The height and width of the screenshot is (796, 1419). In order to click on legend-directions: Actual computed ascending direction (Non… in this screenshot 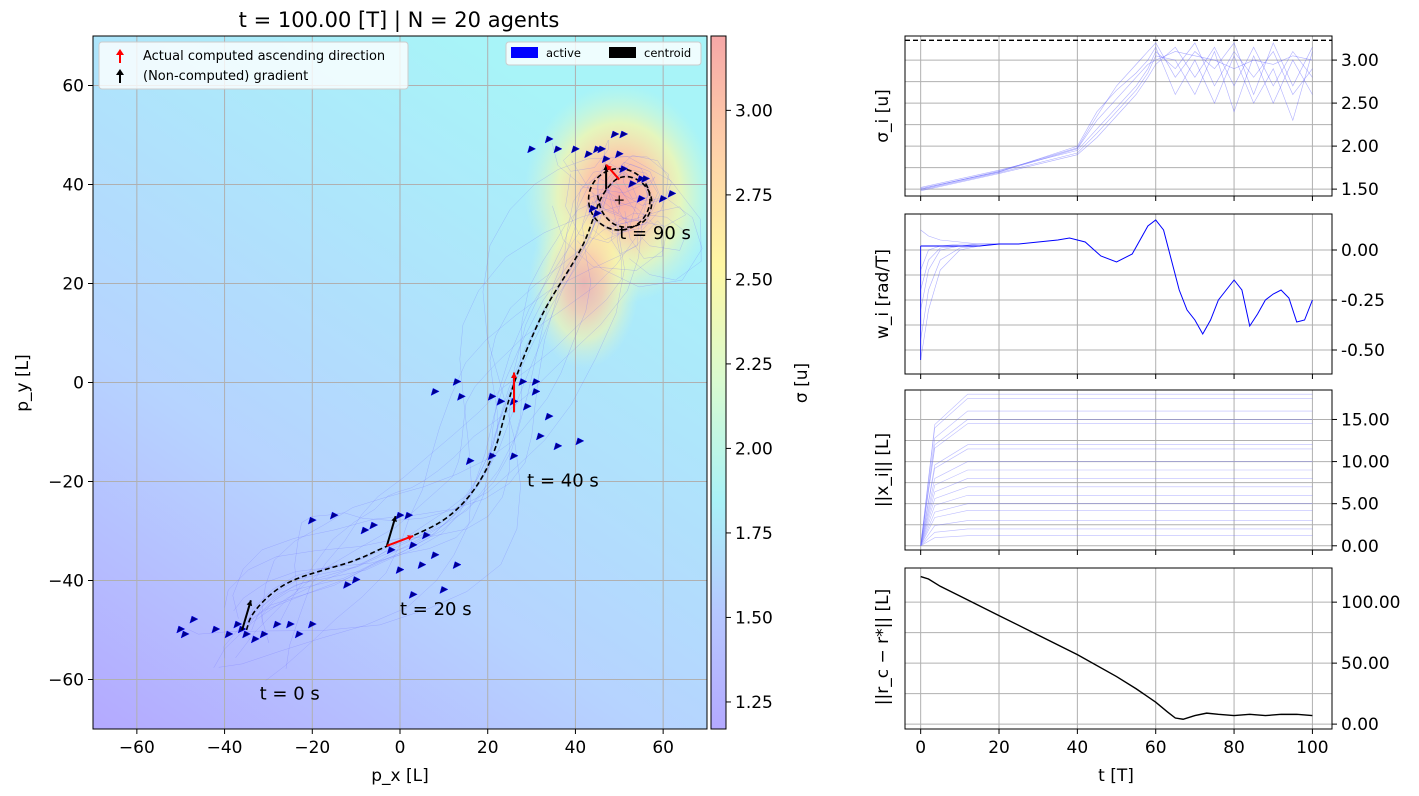, I will do `click(253, 65)`.